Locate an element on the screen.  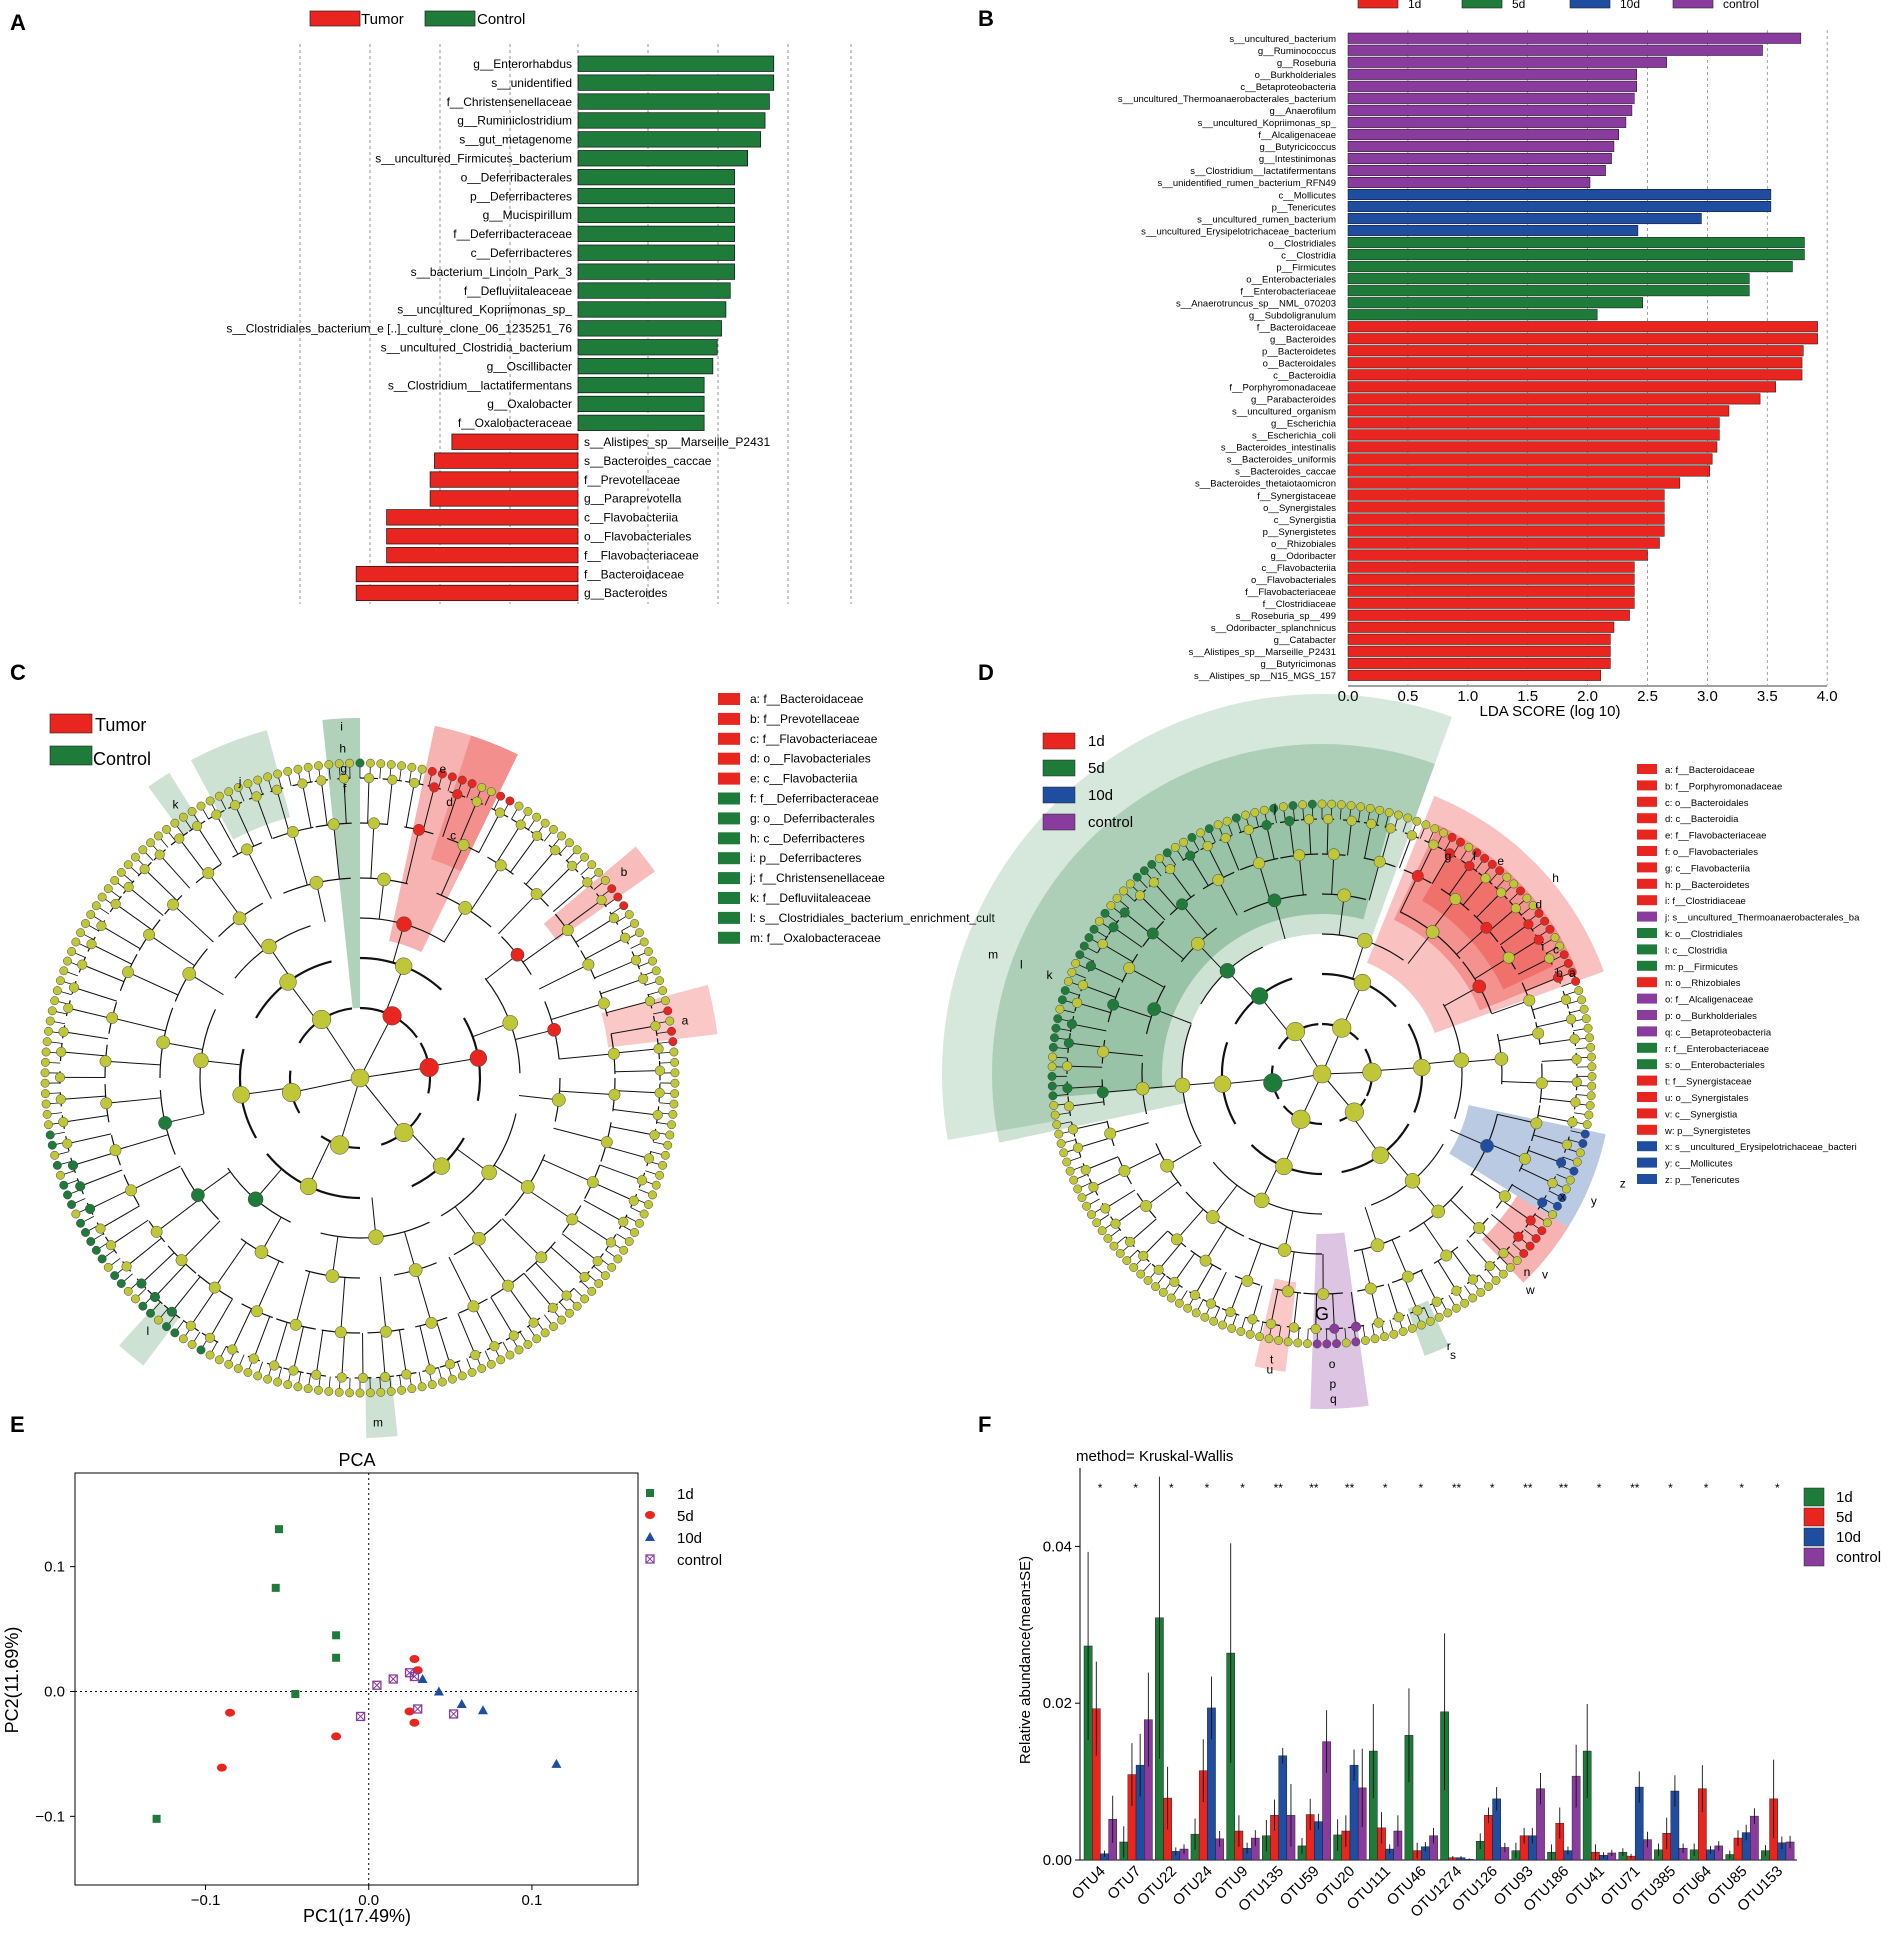
bar-label: s__Alistipes_sp__Marseille_P2431 is located at coordinates (1262, 652).